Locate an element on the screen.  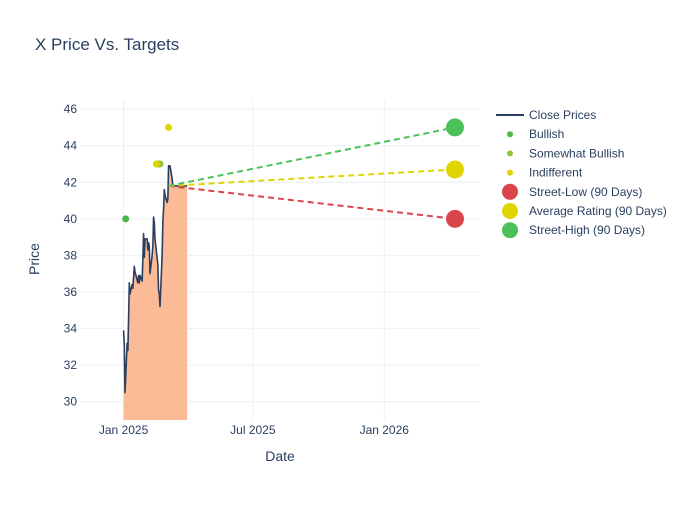
street-low-90-days-line is located at coordinates (312, 202).